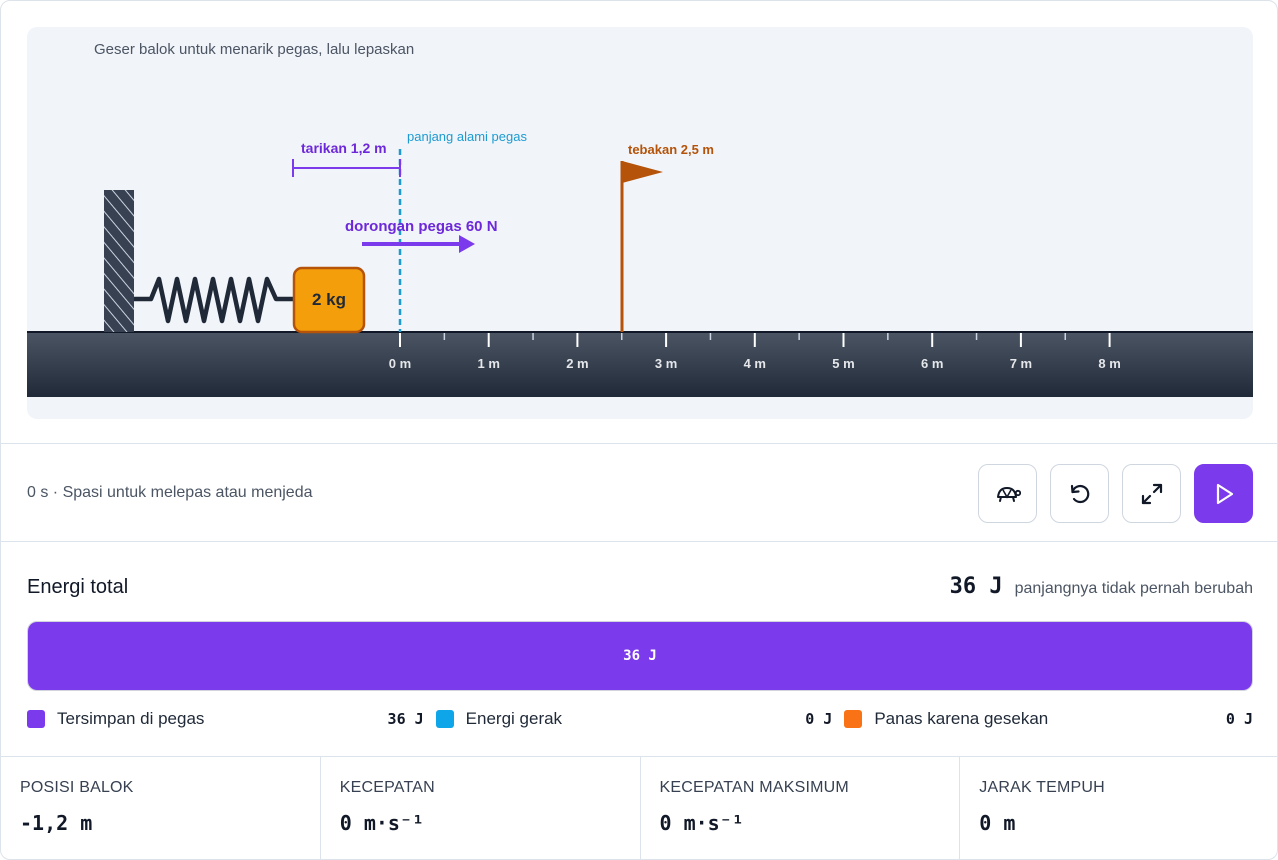  Describe the element at coordinates (131, 718) in the screenshot. I see `legend-label: Tersimpan di pegas` at that location.